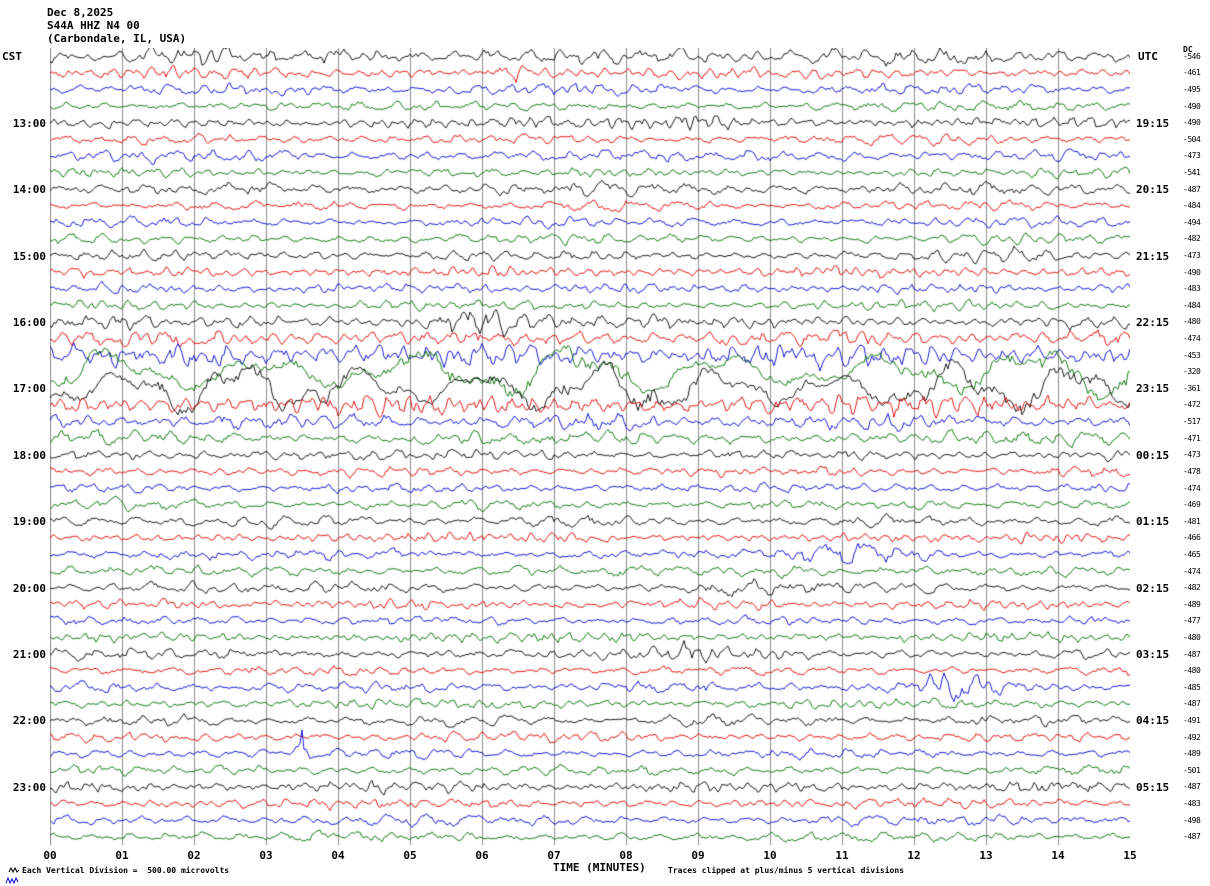 The image size is (1210, 886). What do you see at coordinates (914, 855) in the screenshot?
I see `minute-tick-label: 12` at bounding box center [914, 855].